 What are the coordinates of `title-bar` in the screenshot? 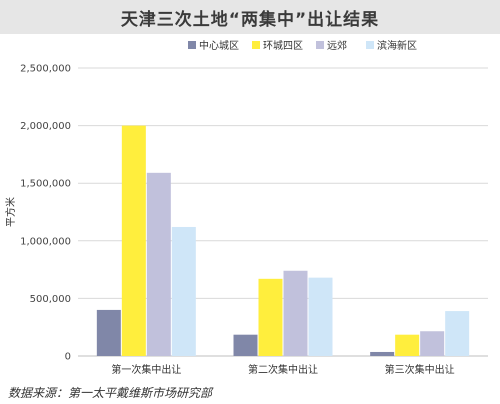 It's located at (250, 17).